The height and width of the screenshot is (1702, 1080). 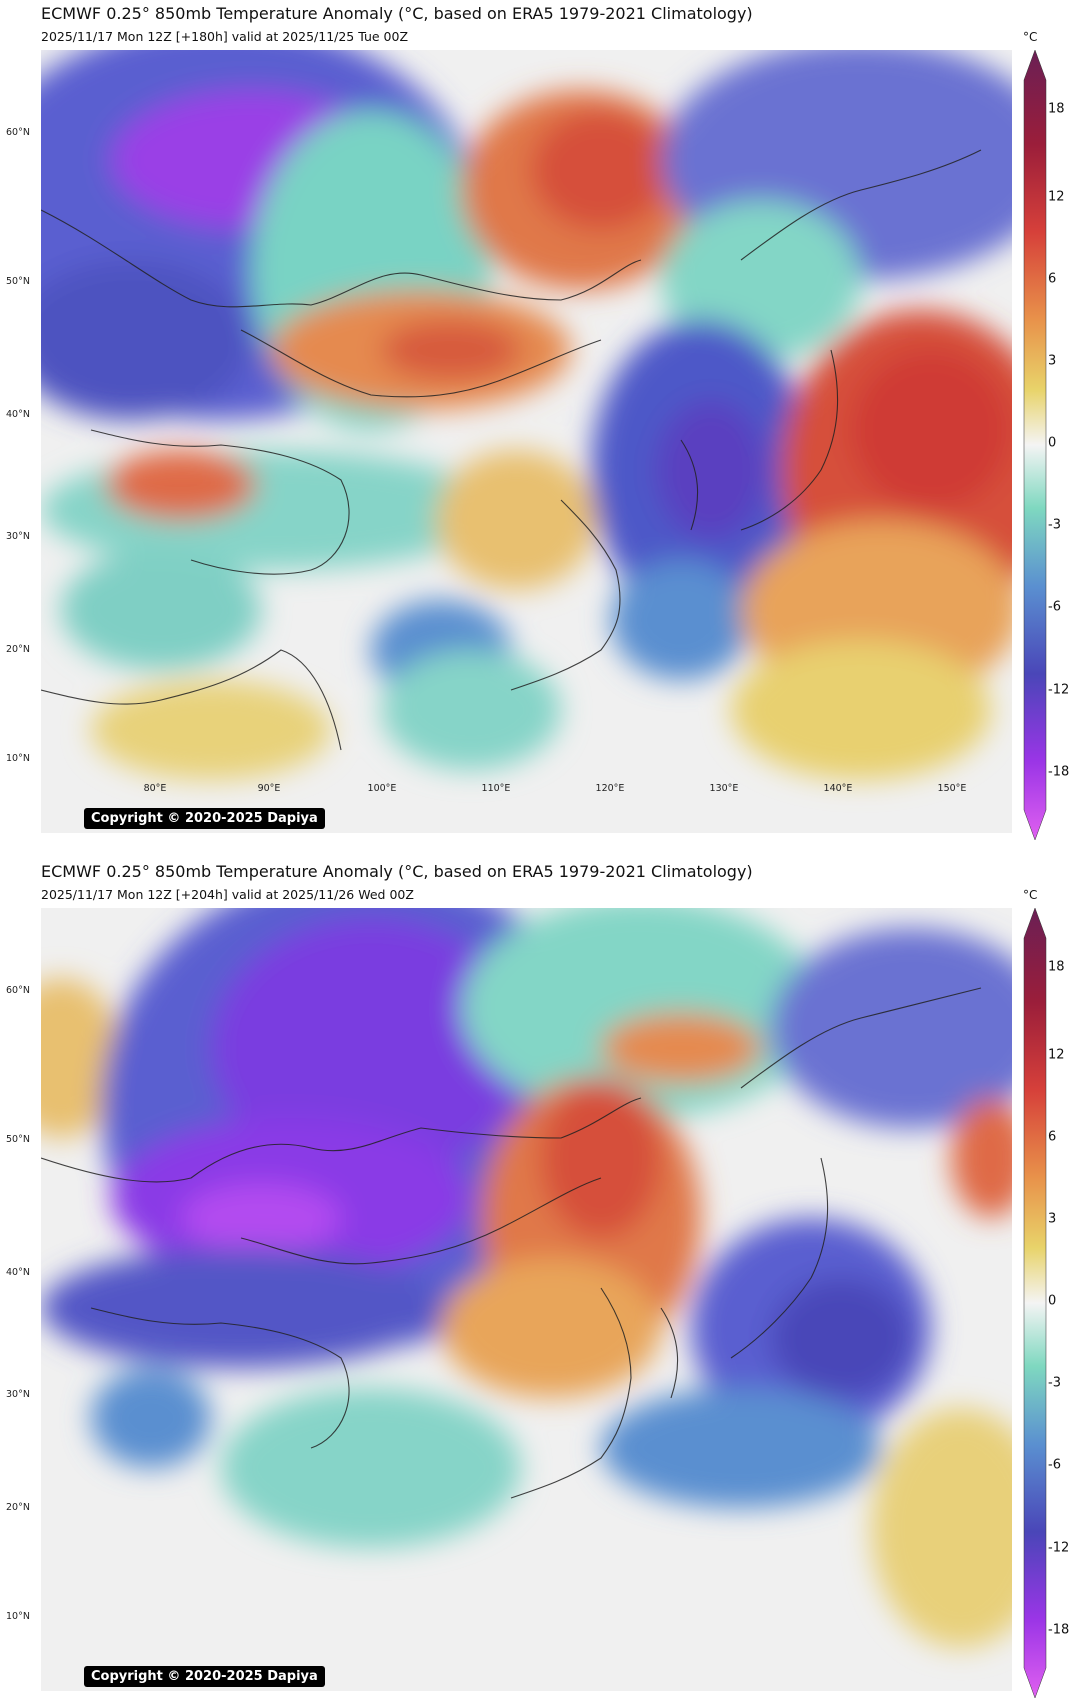 What do you see at coordinates (952, 788) in the screenshot?
I see `lon-label: 150°E` at bounding box center [952, 788].